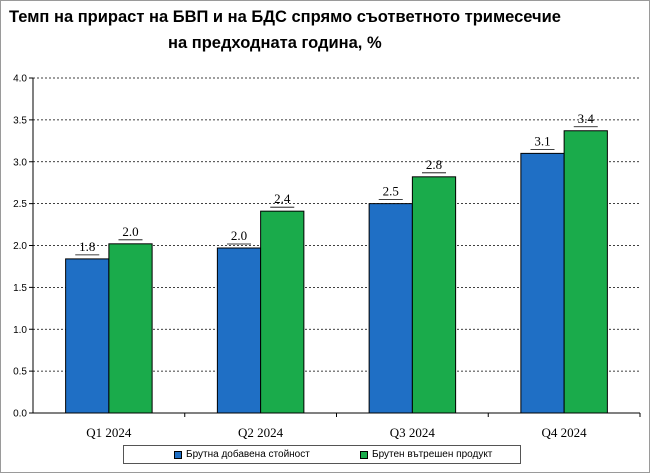 The width and height of the screenshot is (650, 473). Describe the element at coordinates (586, 118) in the screenshot. I see `data-label: 3.4` at that location.